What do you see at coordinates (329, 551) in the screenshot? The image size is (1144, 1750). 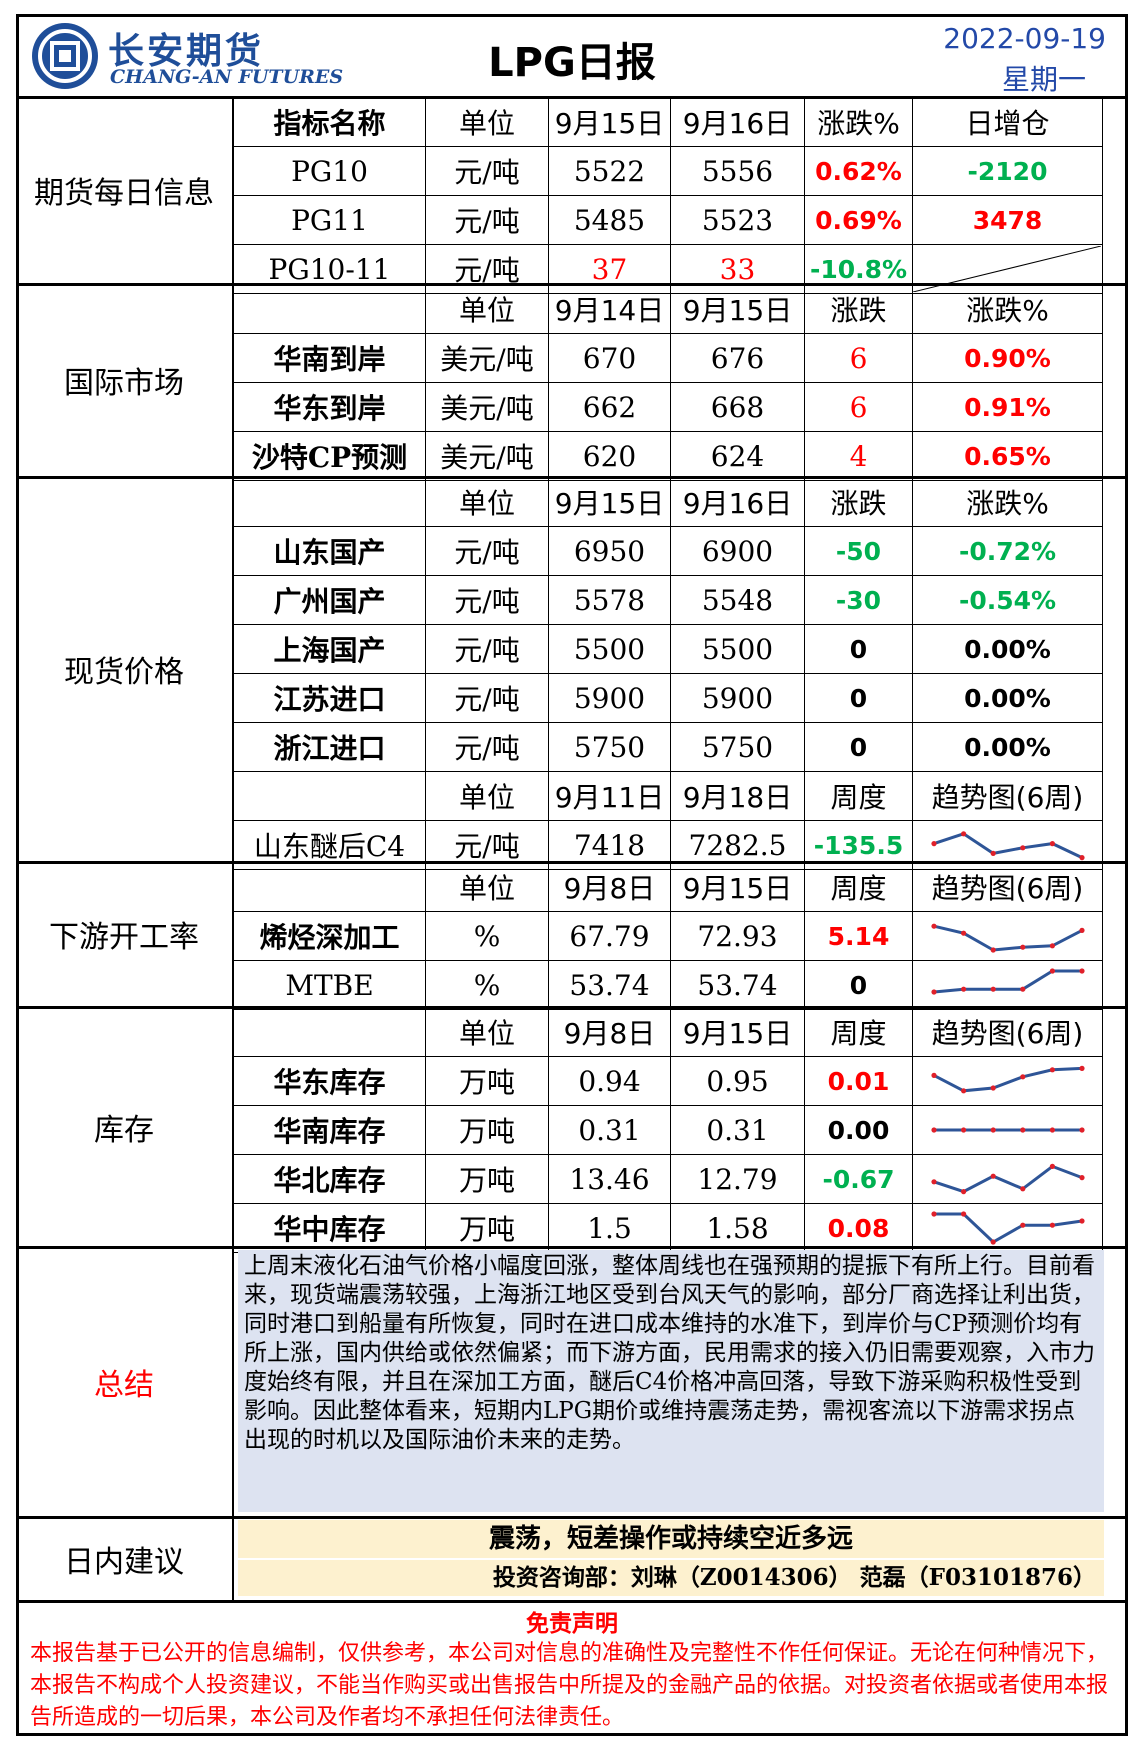 I see `row-name: 山东国产` at bounding box center [329, 551].